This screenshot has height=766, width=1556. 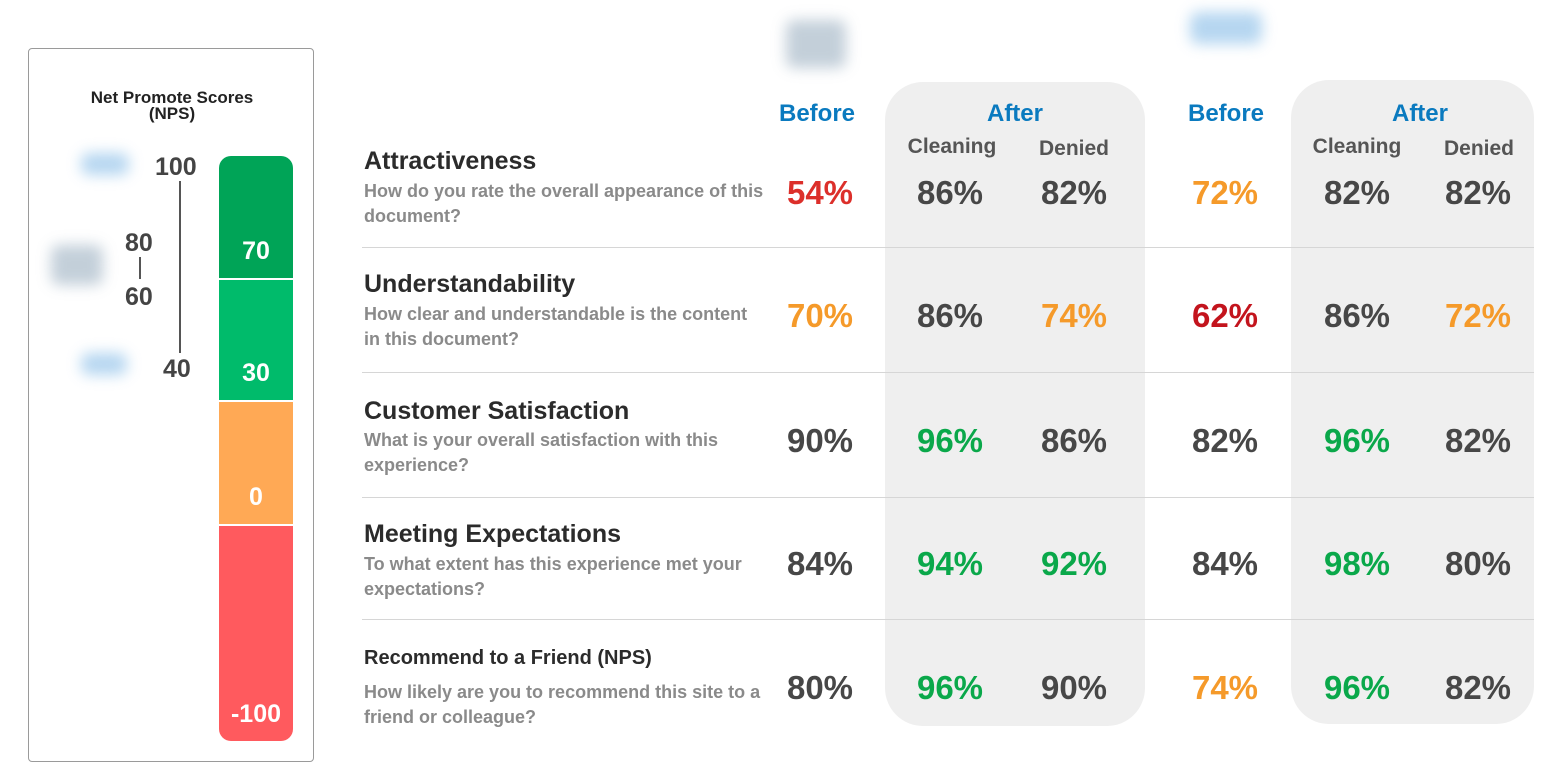 I want to click on value-cell: 94%, so click(x=950, y=563).